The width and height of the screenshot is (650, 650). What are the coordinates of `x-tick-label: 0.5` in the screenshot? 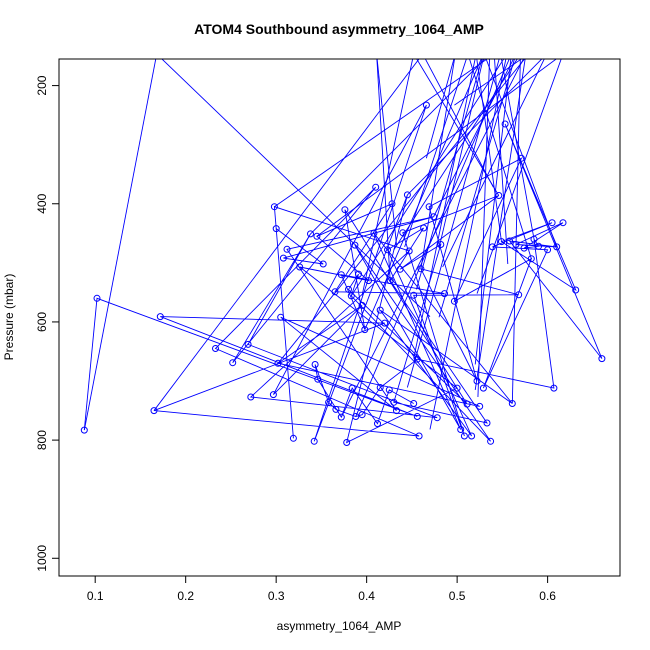 It's located at (457, 596).